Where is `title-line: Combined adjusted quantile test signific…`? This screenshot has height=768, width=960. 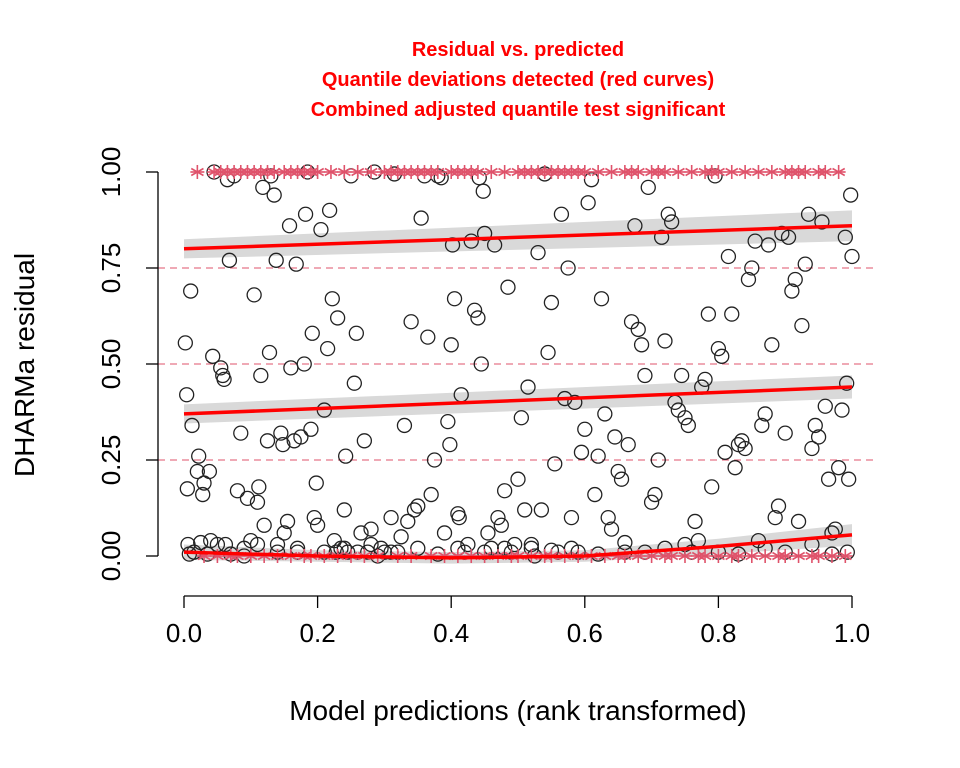 title-line: Combined adjusted quantile test signific… is located at coordinates (518, 110).